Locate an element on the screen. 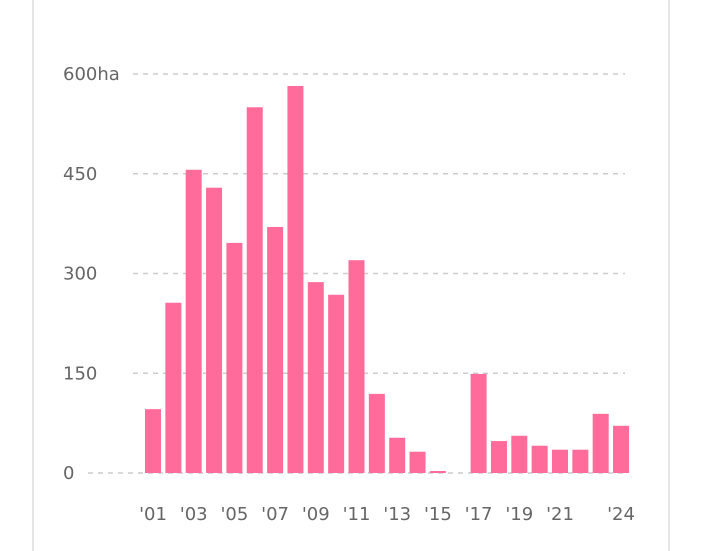 The width and height of the screenshot is (720, 551). bar-2010 is located at coordinates (336, 383).